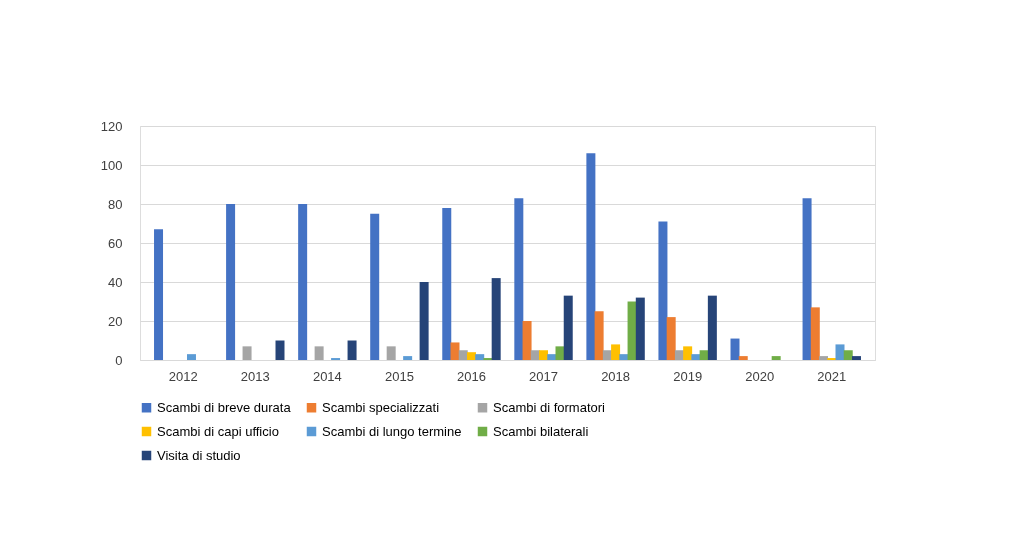  Describe the element at coordinates (199, 455) in the screenshot. I see `legend-label: Visita di studio` at that location.